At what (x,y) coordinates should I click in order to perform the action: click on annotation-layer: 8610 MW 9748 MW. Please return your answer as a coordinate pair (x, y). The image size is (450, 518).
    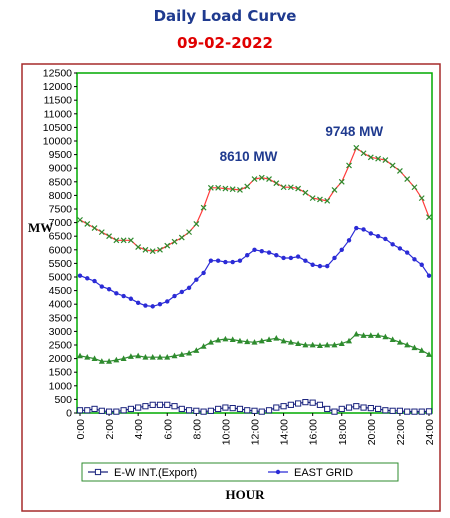
    Looking at the image, I should click on (302, 144).